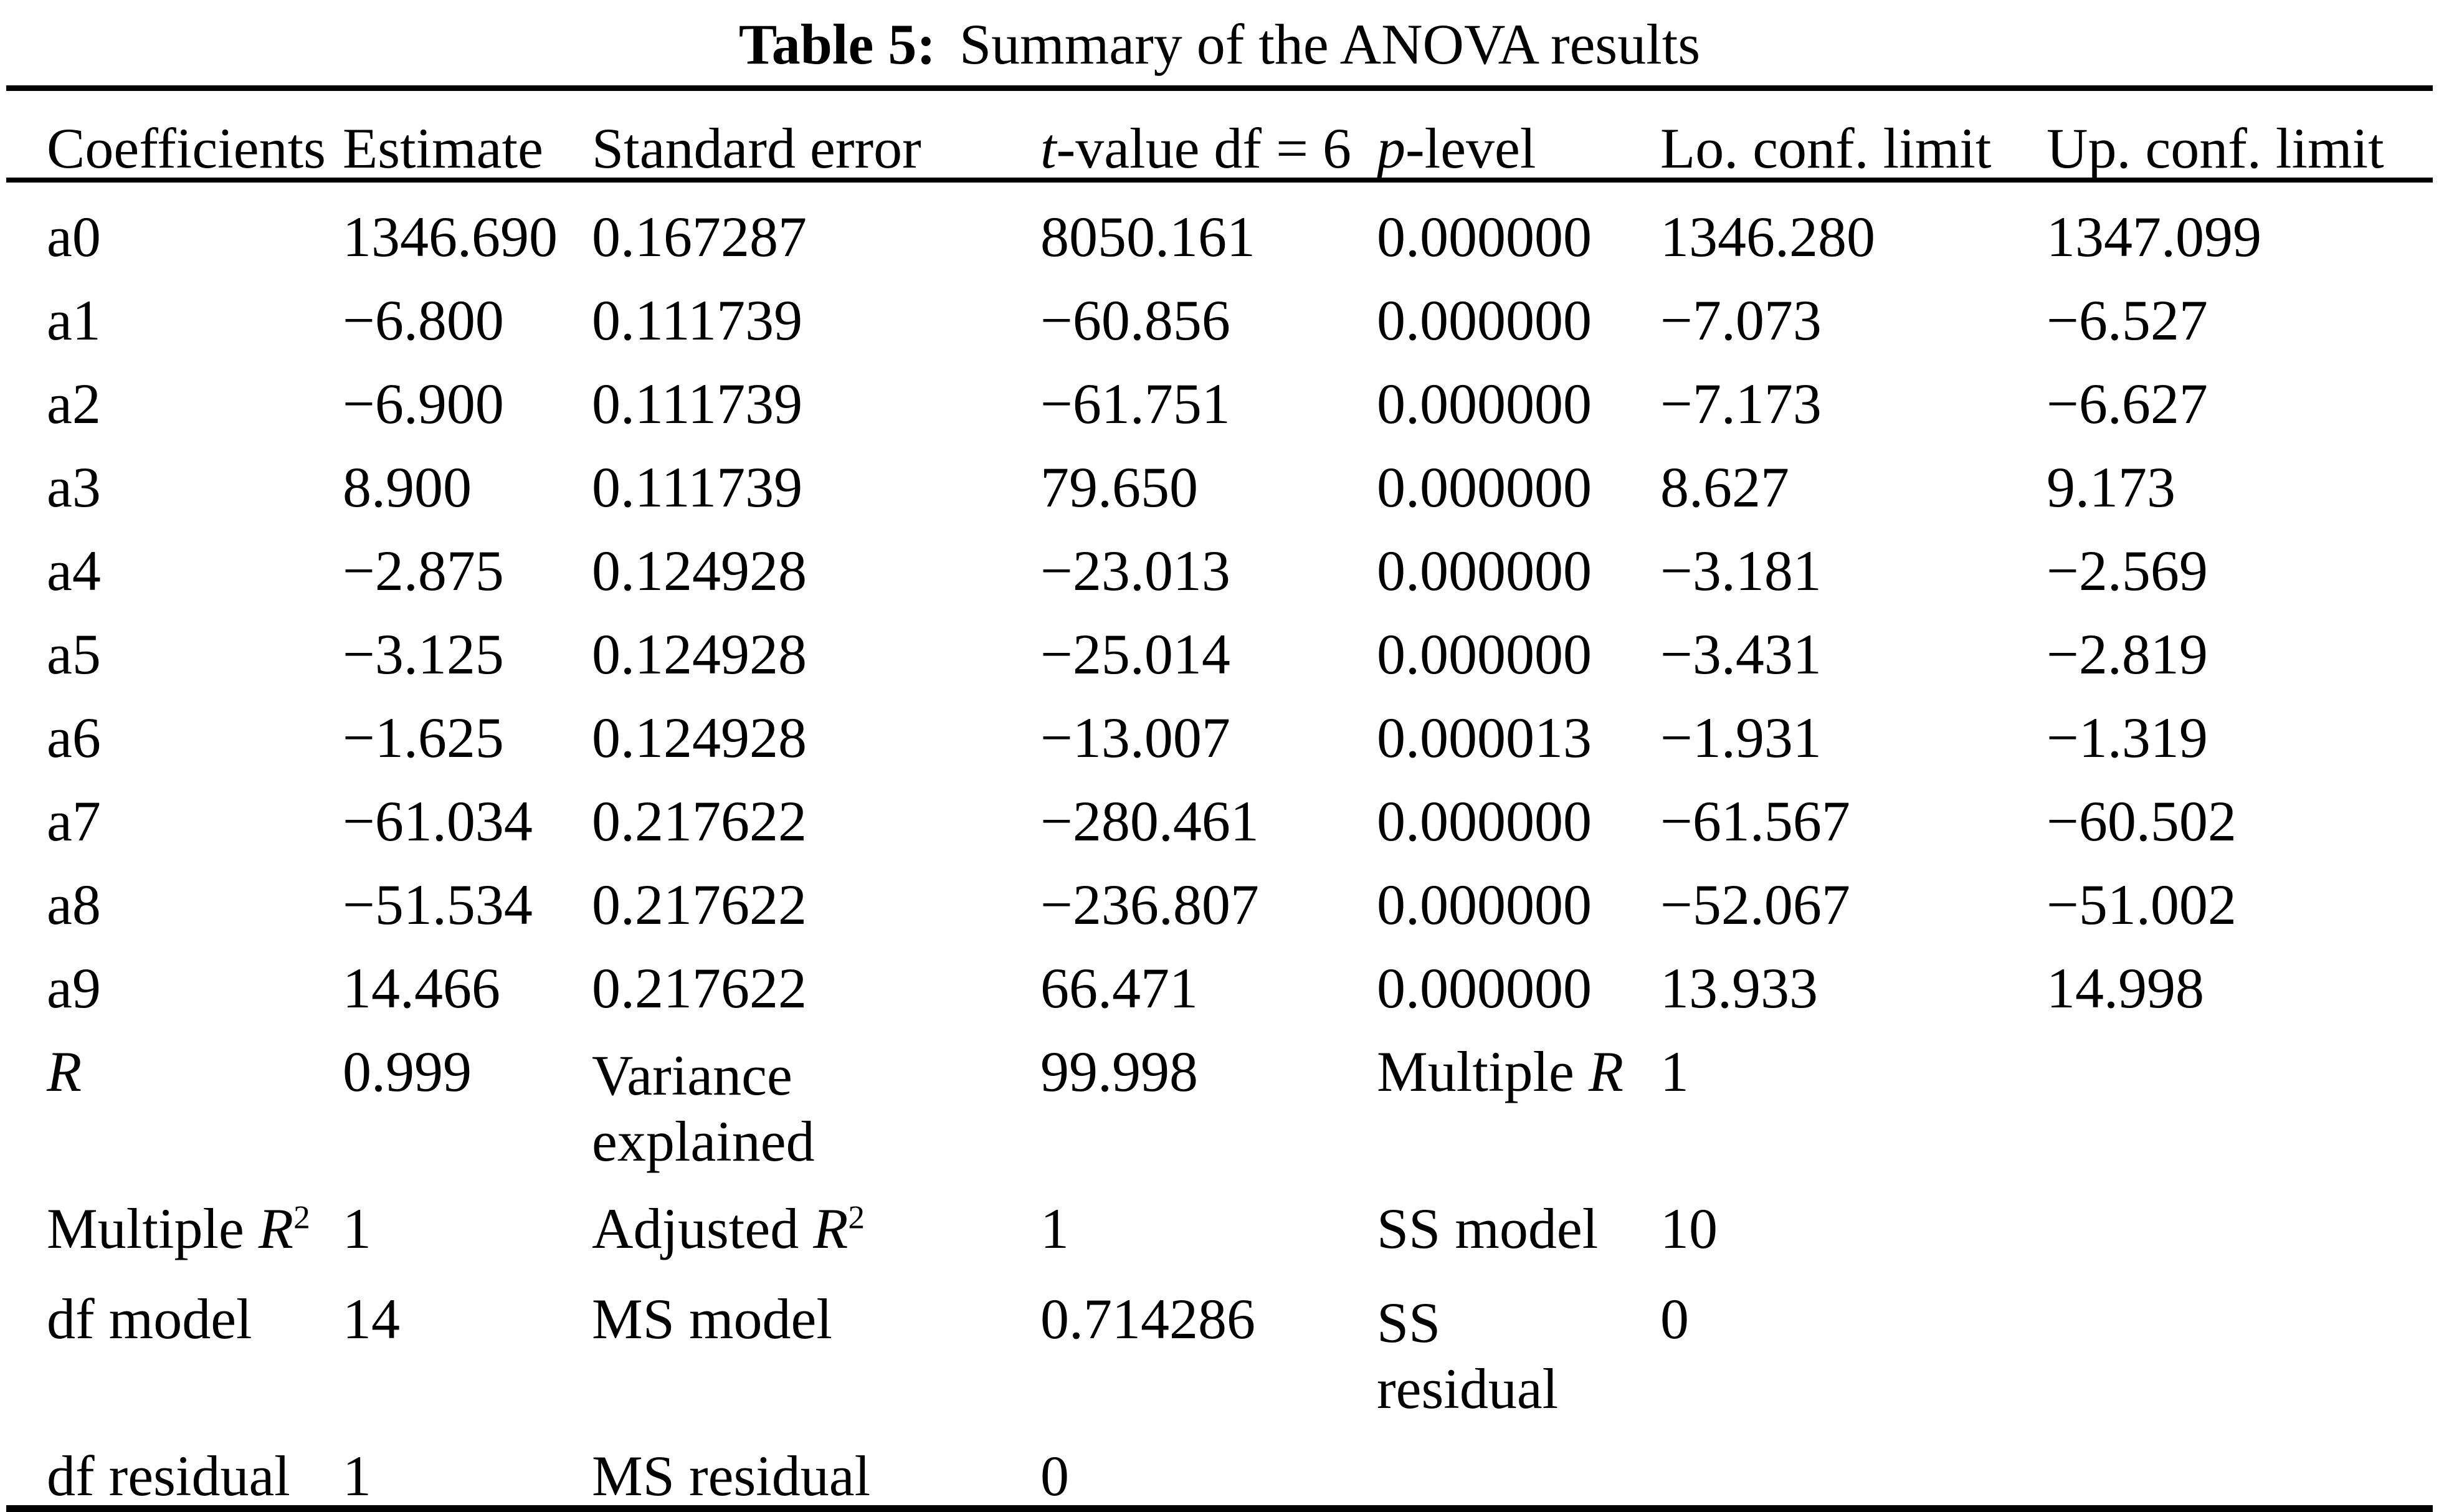 This screenshot has width=2439, height=1512. Describe the element at coordinates (407, 1071) in the screenshot. I see `cell-estimate: 0.999` at that location.